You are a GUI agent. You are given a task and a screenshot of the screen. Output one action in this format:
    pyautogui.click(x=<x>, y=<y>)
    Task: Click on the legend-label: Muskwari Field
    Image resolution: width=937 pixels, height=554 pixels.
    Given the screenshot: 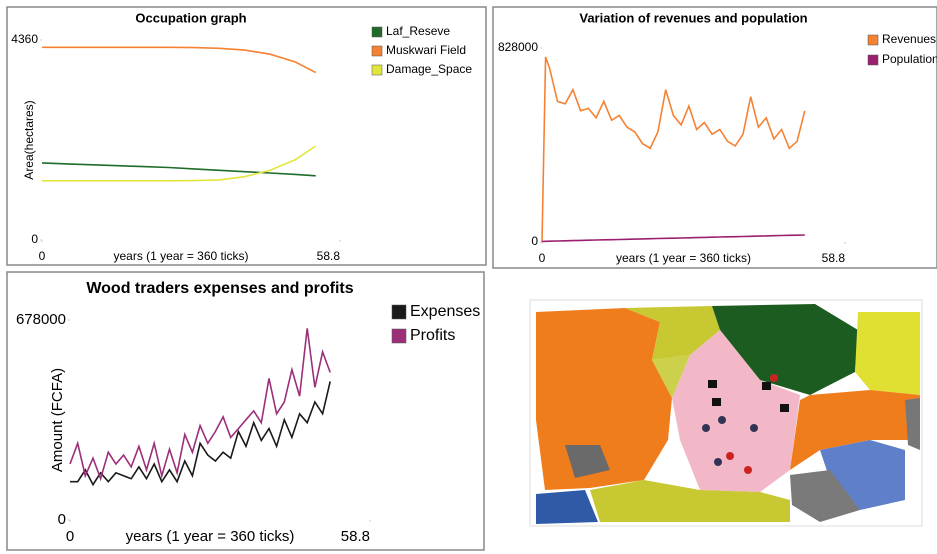 What is the action you would take?
    pyautogui.click(x=426, y=50)
    